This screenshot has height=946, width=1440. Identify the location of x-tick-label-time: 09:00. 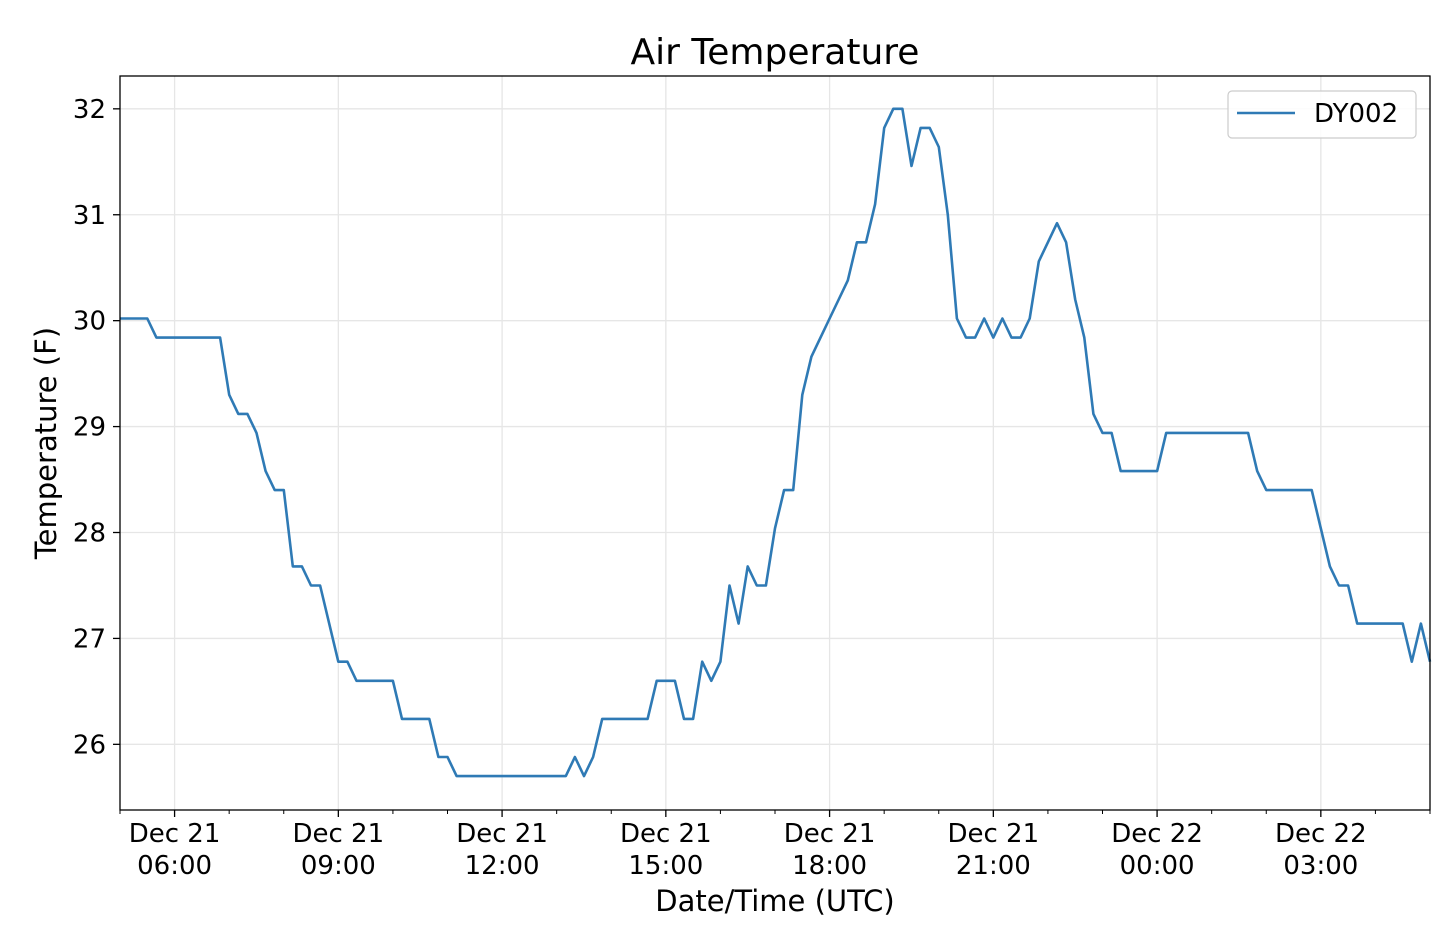
(338, 866).